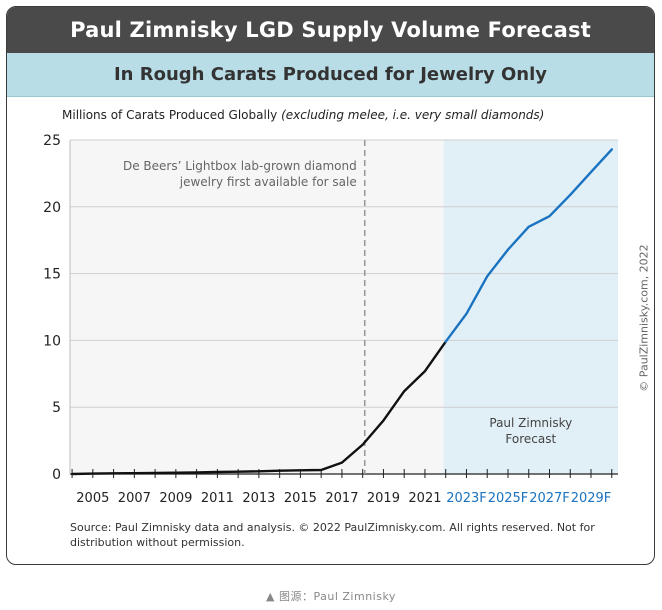 Image resolution: width=662 pixels, height=610 pixels. What do you see at coordinates (644, 318) in the screenshot?
I see `copyright-note: © PaulZimnisky.com, 2022` at bounding box center [644, 318].